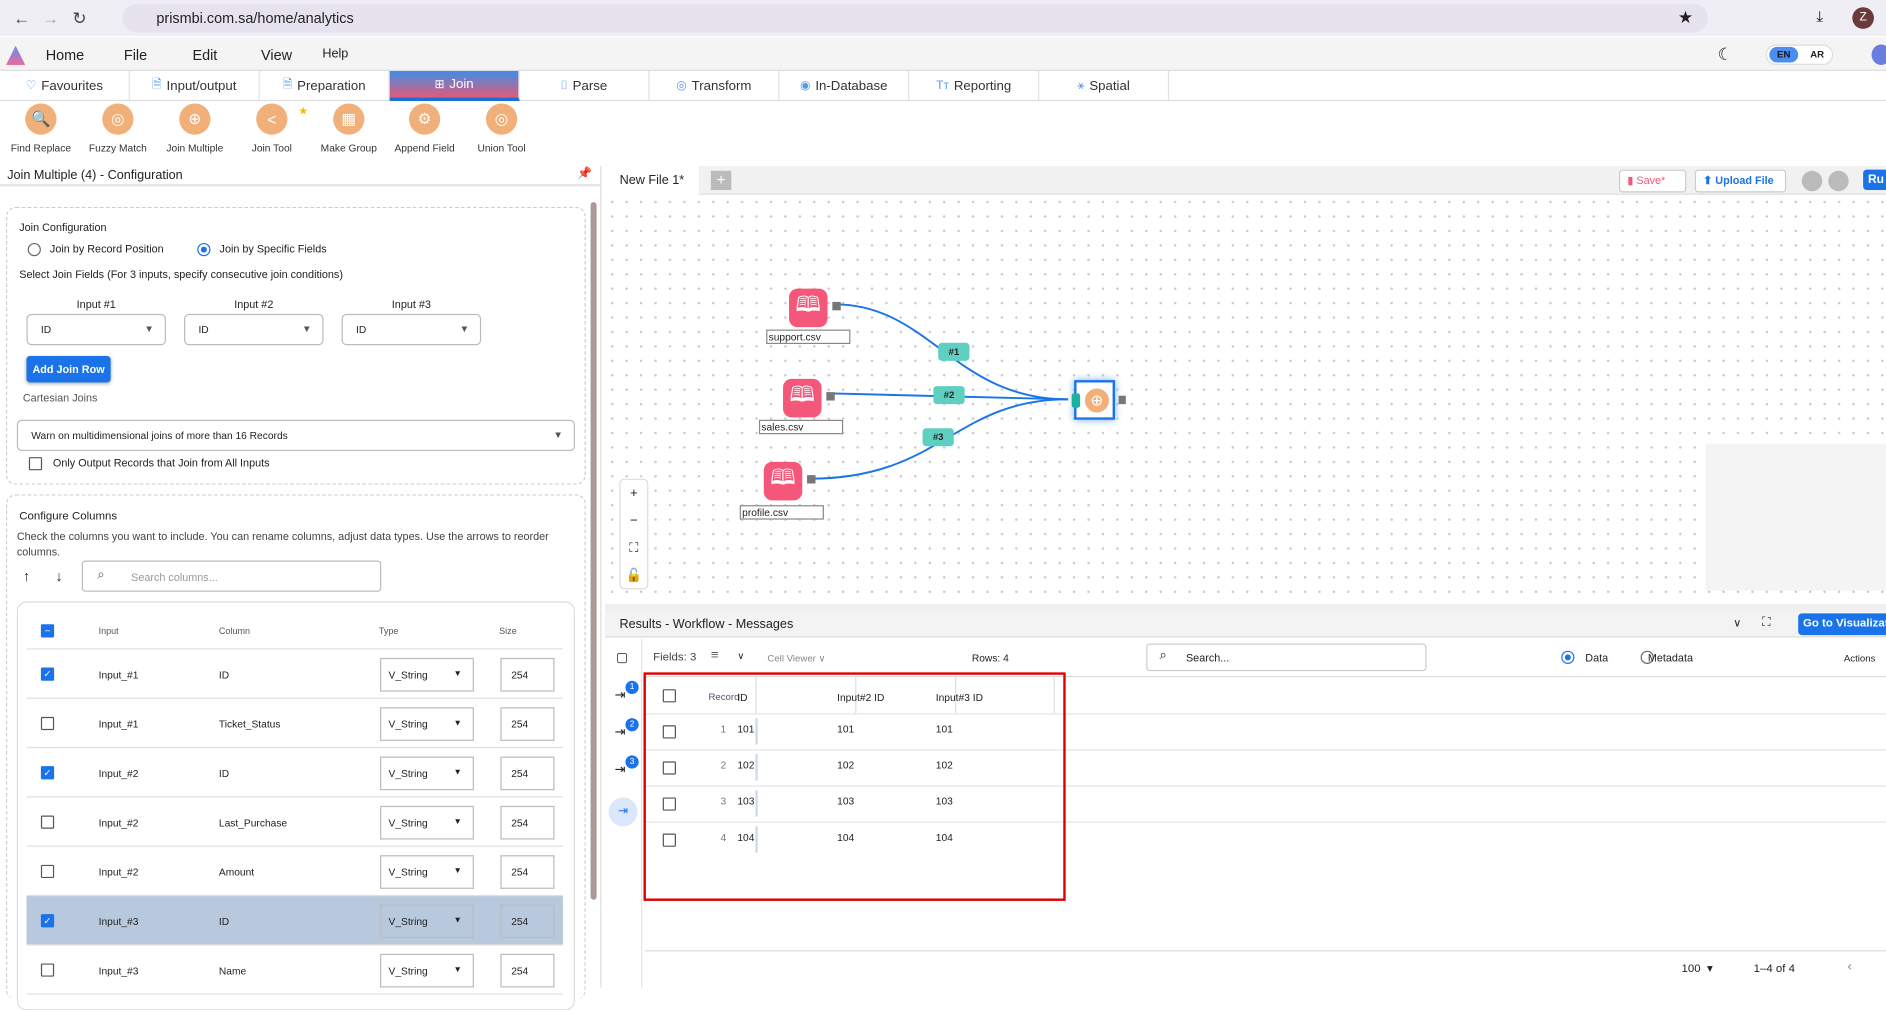 The height and width of the screenshot is (1010, 1886). What do you see at coordinates (501, 128) in the screenshot?
I see `tool-union-tool: ◎ Union Tool` at bounding box center [501, 128].